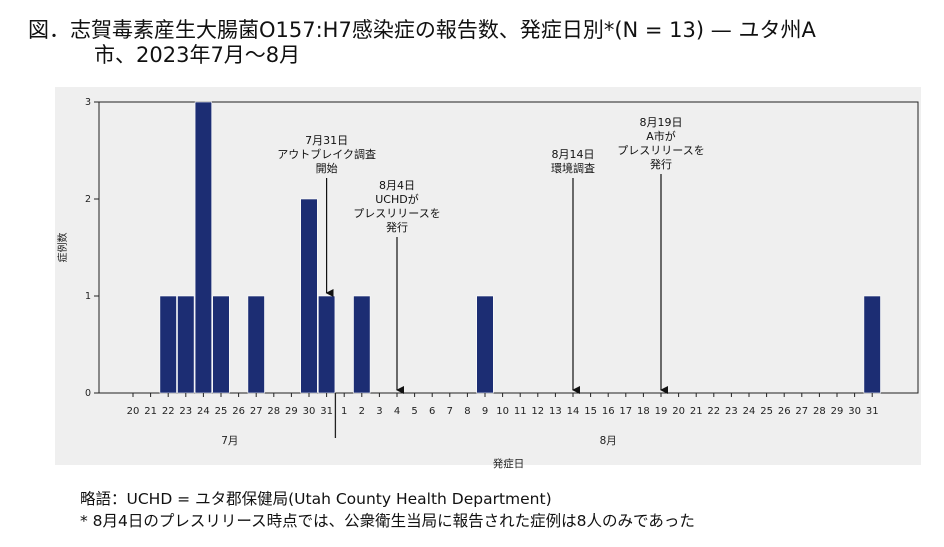 The image size is (944, 547). Describe the element at coordinates (502, 411) in the screenshot. I see `x-tick-label: 10` at that location.